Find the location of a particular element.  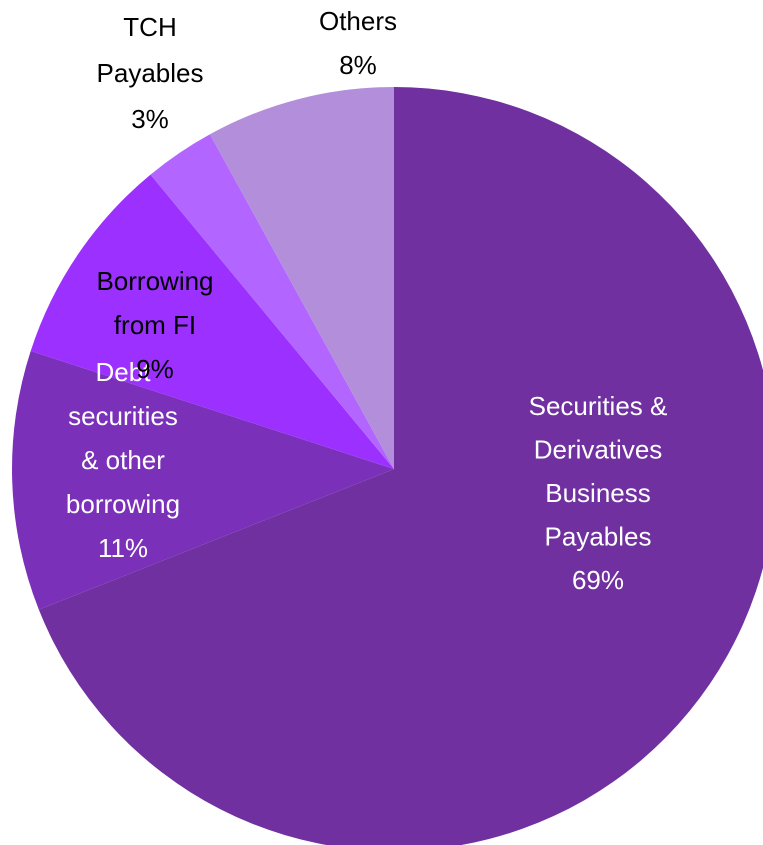

pie-label-3-line-2: from FI is located at coordinates (155, 325).